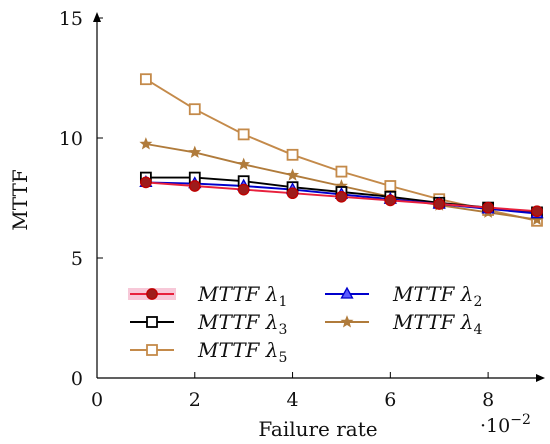 This screenshot has height=444, width=550. I want to click on legend-label: MTTF λ4, so click(437, 324).